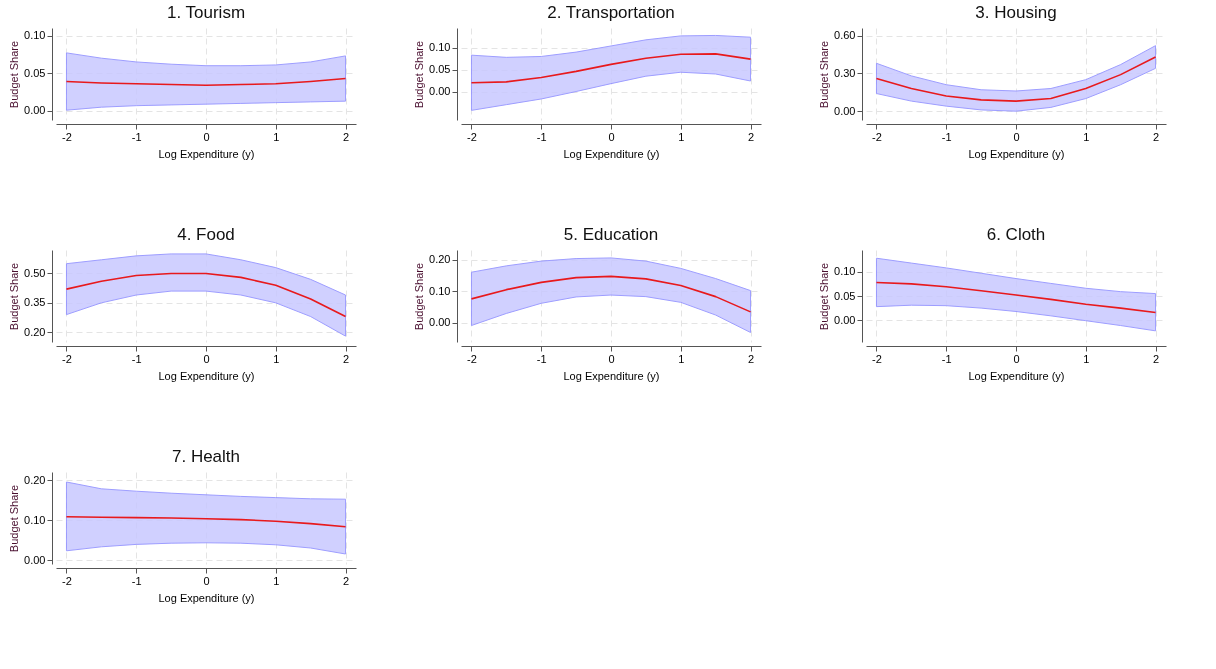  What do you see at coordinates (845, 35) in the screenshot?
I see `y-tick-label: 0.60` at bounding box center [845, 35].